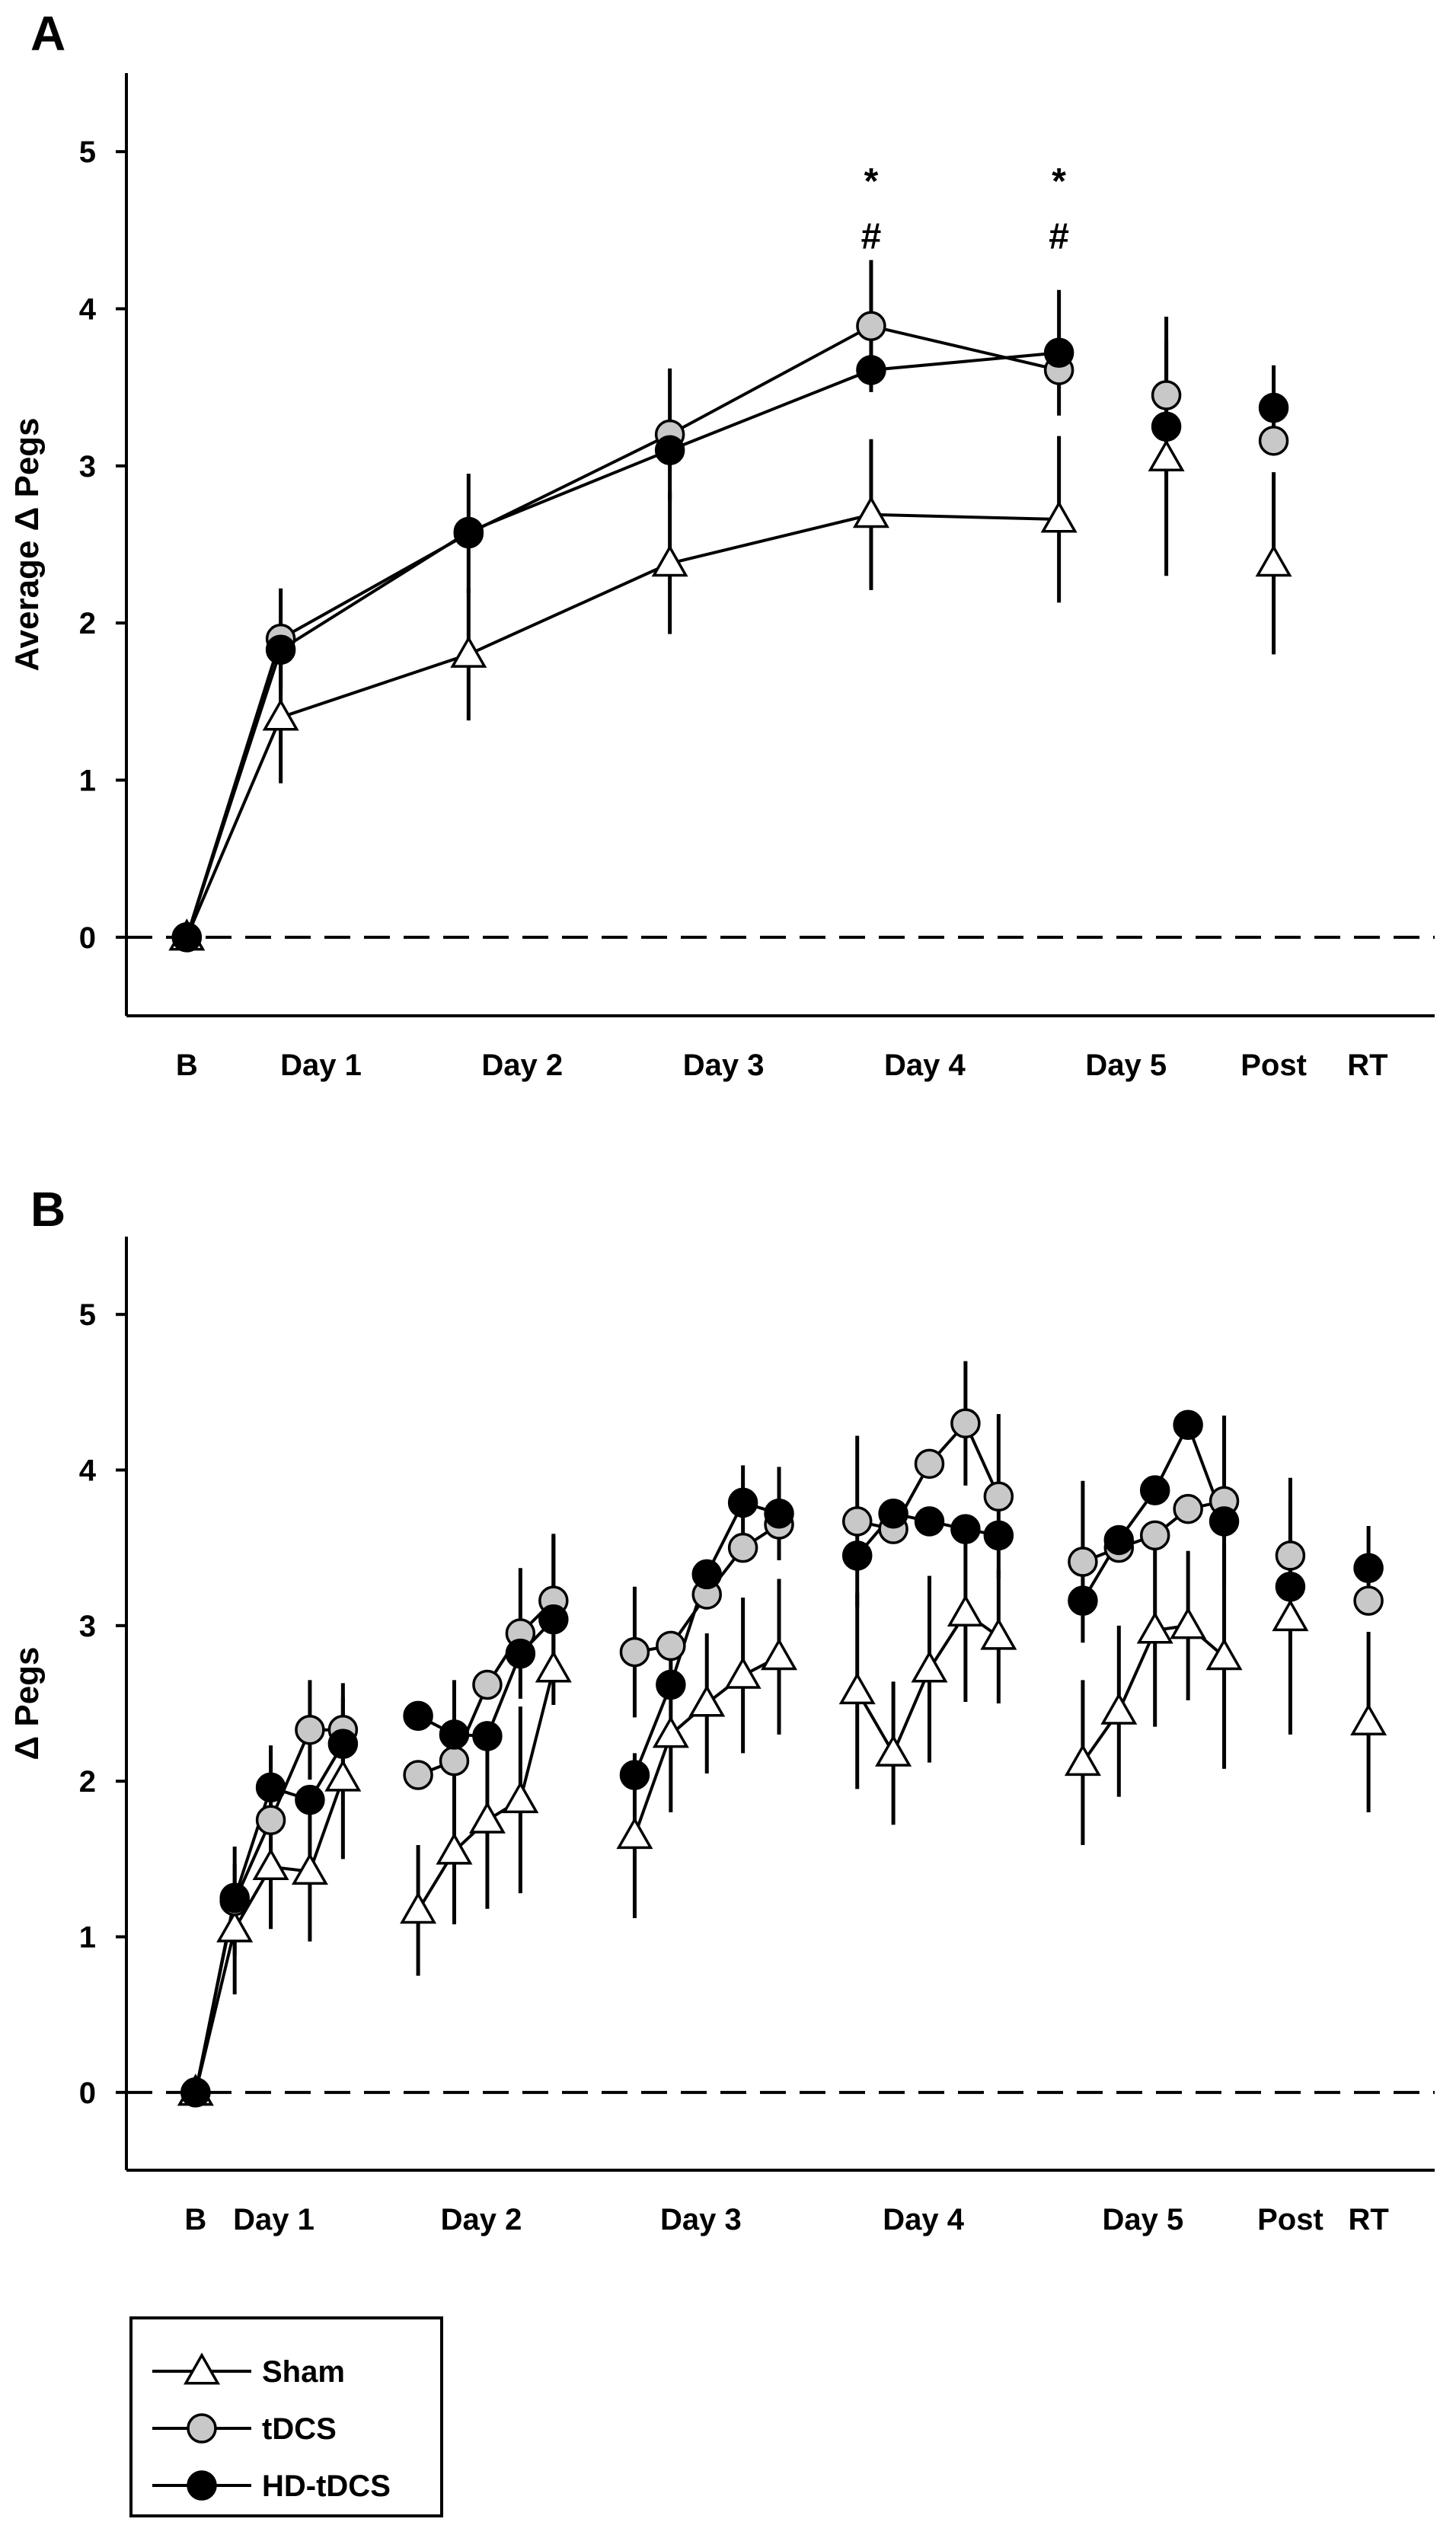 This screenshot has height=2522, width=1456. What do you see at coordinates (1368, 2219) in the screenshot?
I see `panel-b-x-tick-label-rt: RT` at bounding box center [1368, 2219].